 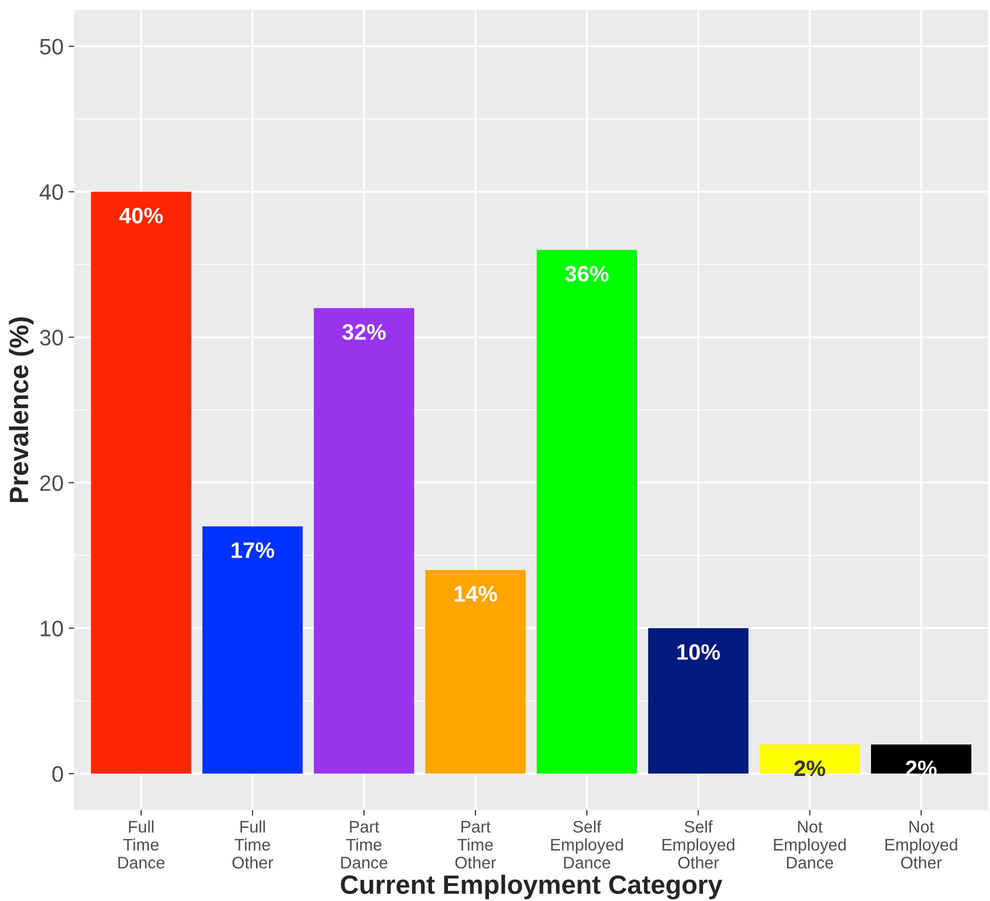 I want to click on x-tick-label: Part Time Other, so click(x=475, y=845).